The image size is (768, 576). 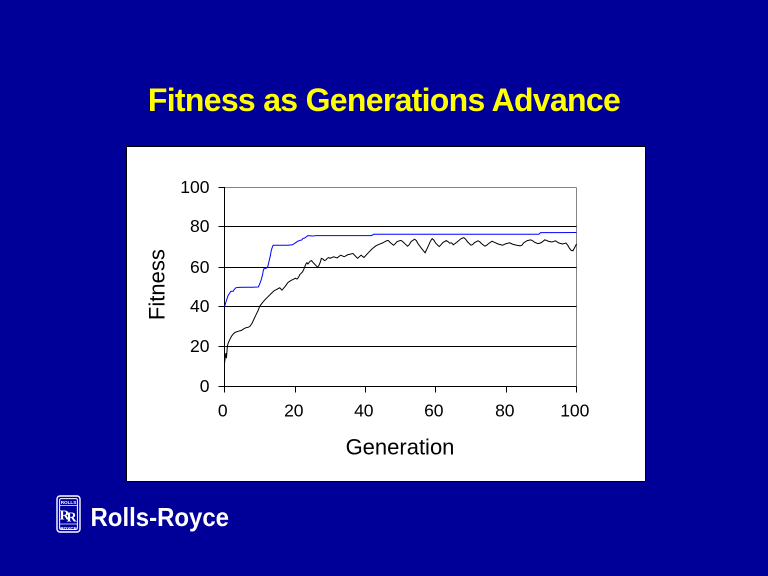 What do you see at coordinates (68, 528) in the screenshot?
I see `svg-text: ROYCE` at bounding box center [68, 528].